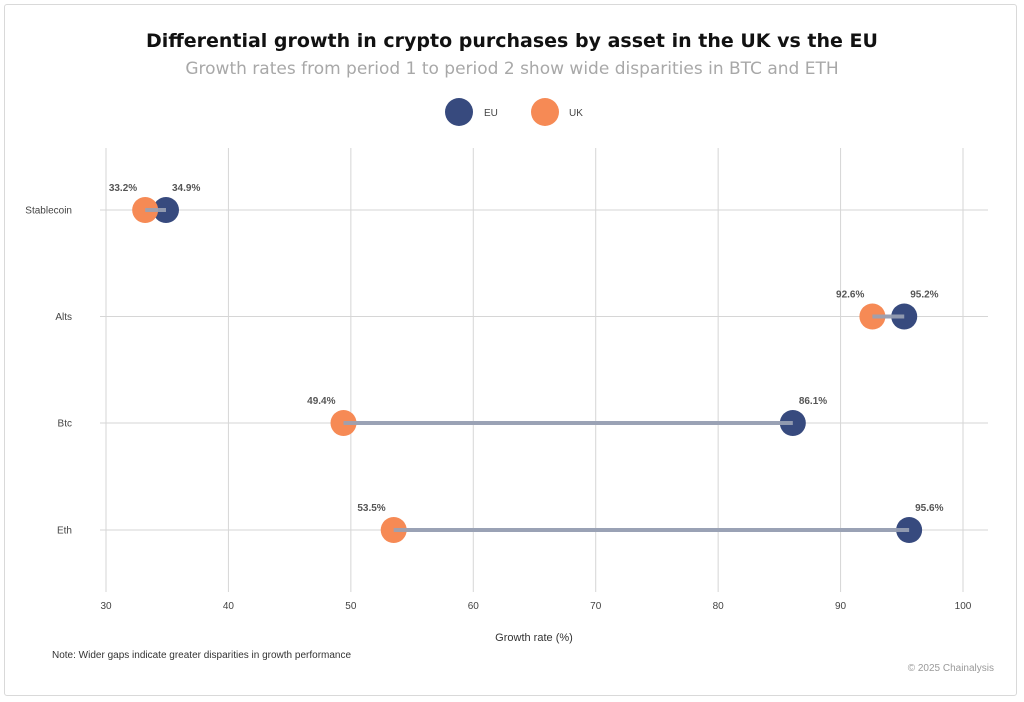 This screenshot has height=702, width=1024. What do you see at coordinates (929, 508) in the screenshot?
I see `eu-data-label: 95.6%` at bounding box center [929, 508].